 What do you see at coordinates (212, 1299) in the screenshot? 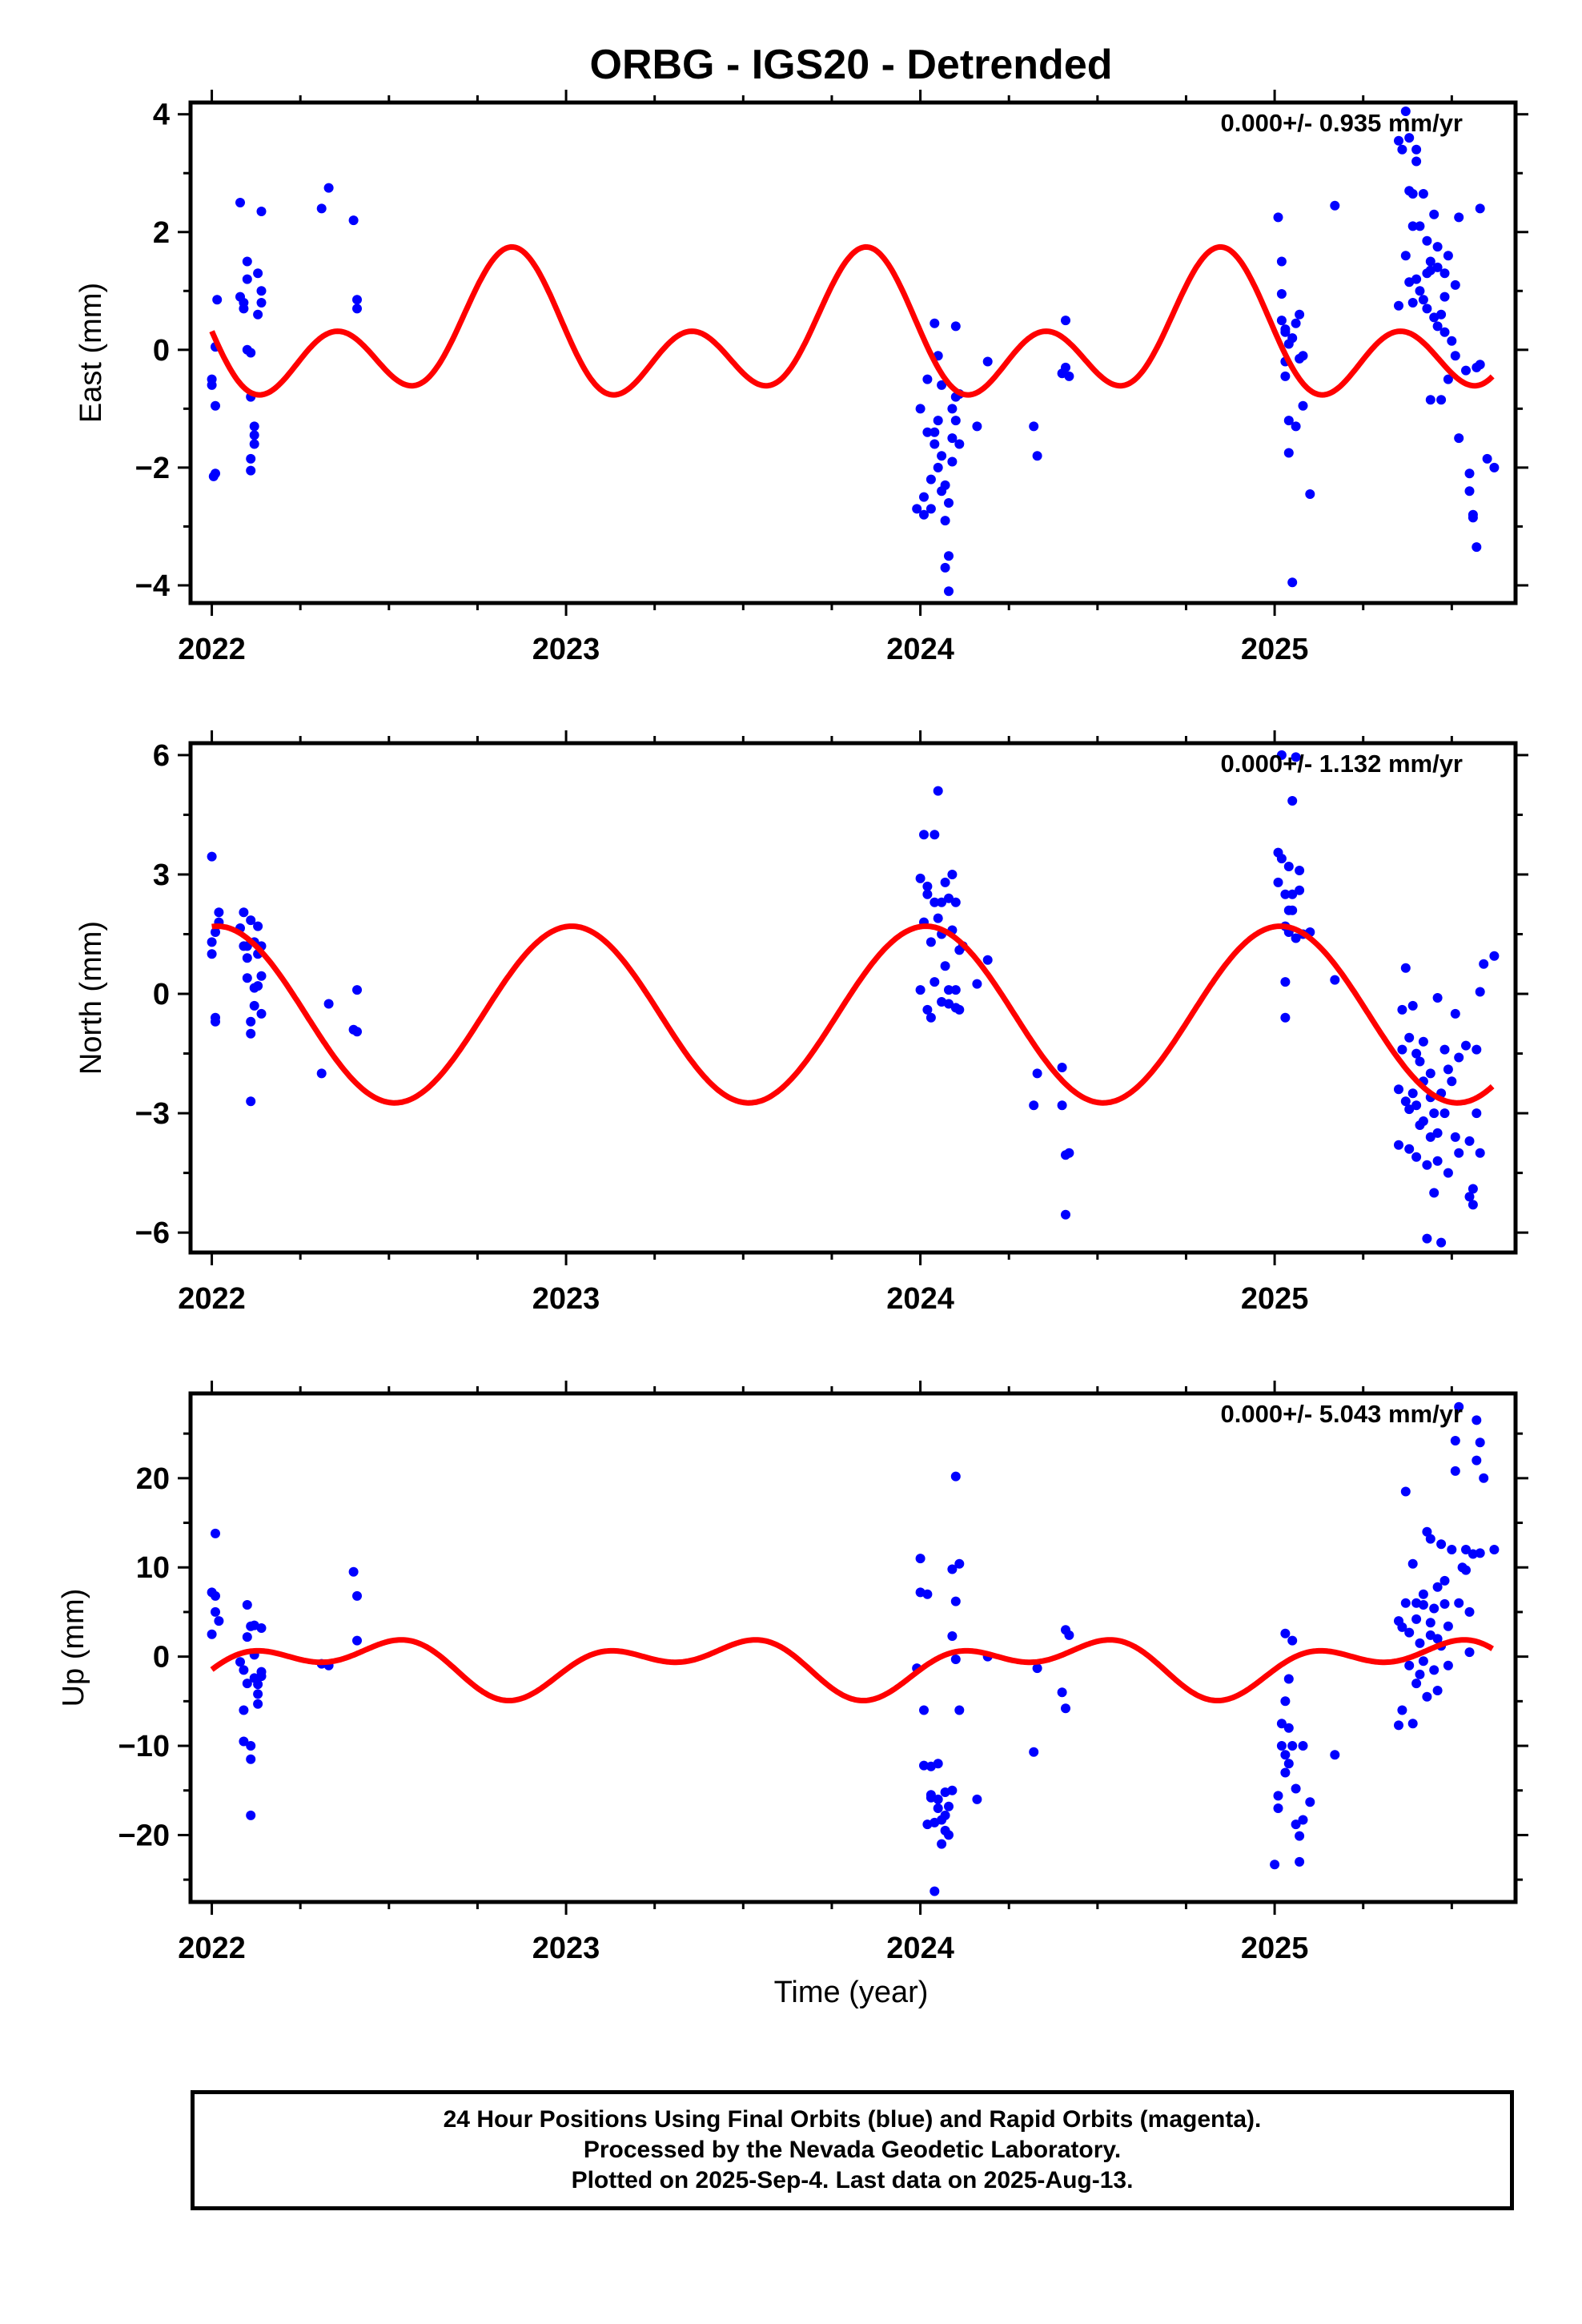
I see `north-x-tick-label: 2022` at bounding box center [212, 1299].